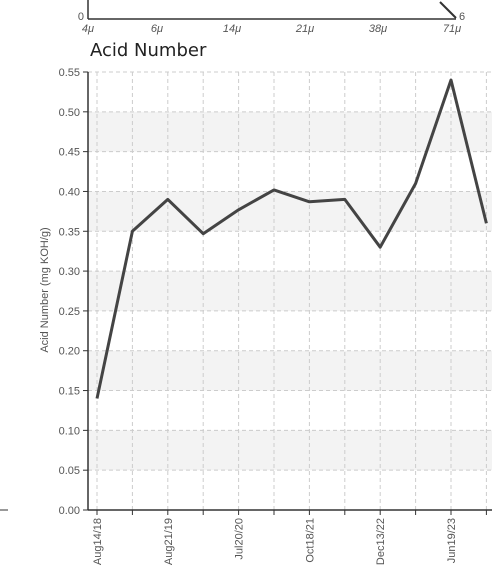  Describe the element at coordinates (169, 541) in the screenshot. I see `x-tick-label: Aug21/19` at that location.